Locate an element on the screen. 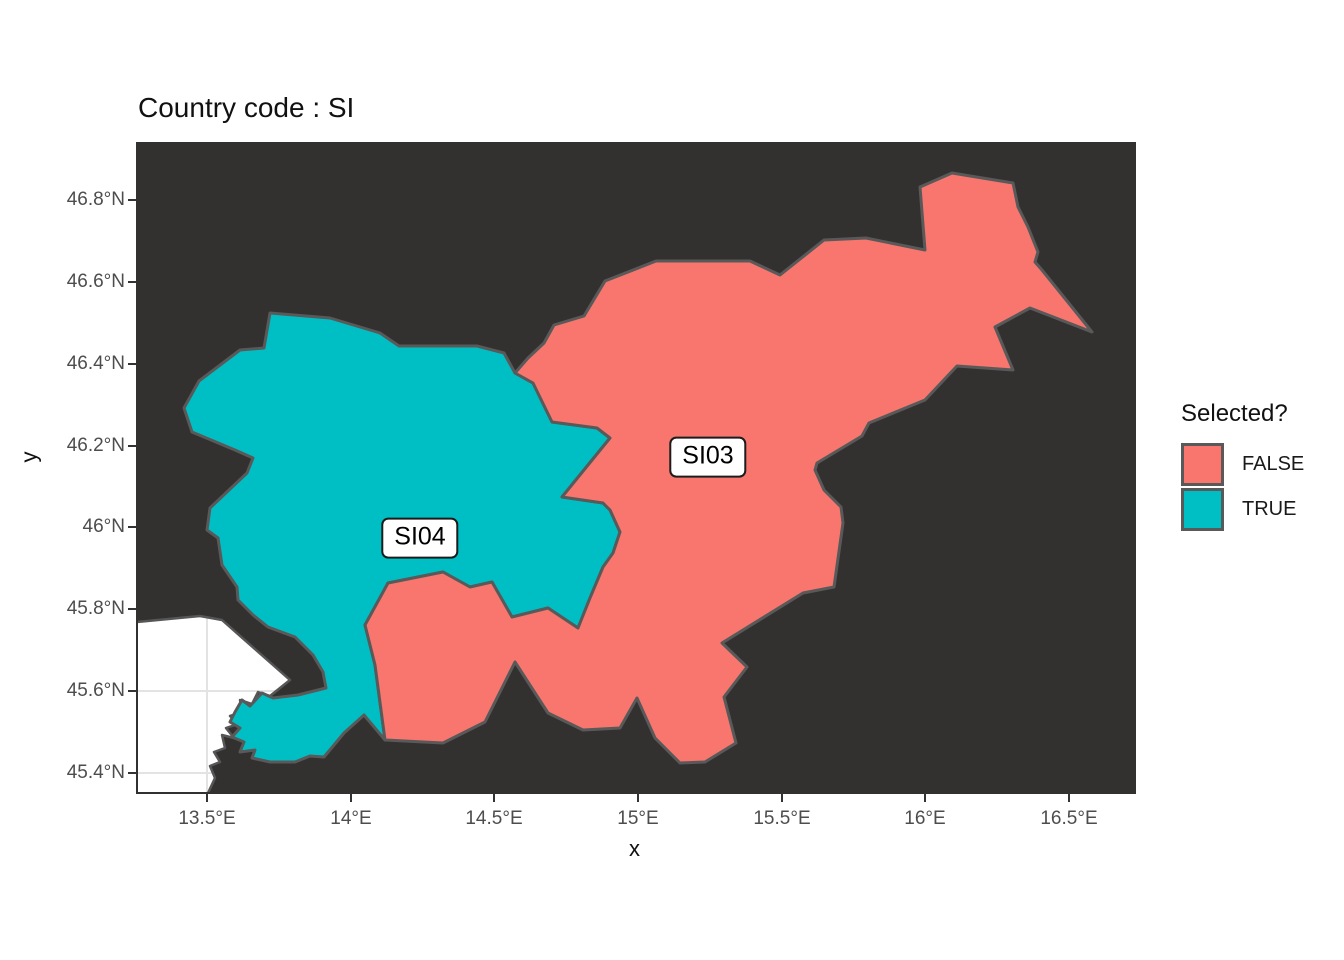 The height and width of the screenshot is (960, 1344). y-tick-label: 46.8°N is located at coordinates (95, 199).